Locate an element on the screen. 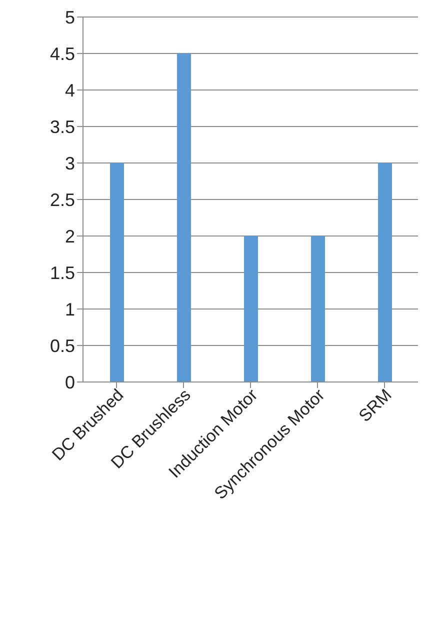 This screenshot has height=630, width=423. y-tick-label: 1 is located at coordinates (69, 309).